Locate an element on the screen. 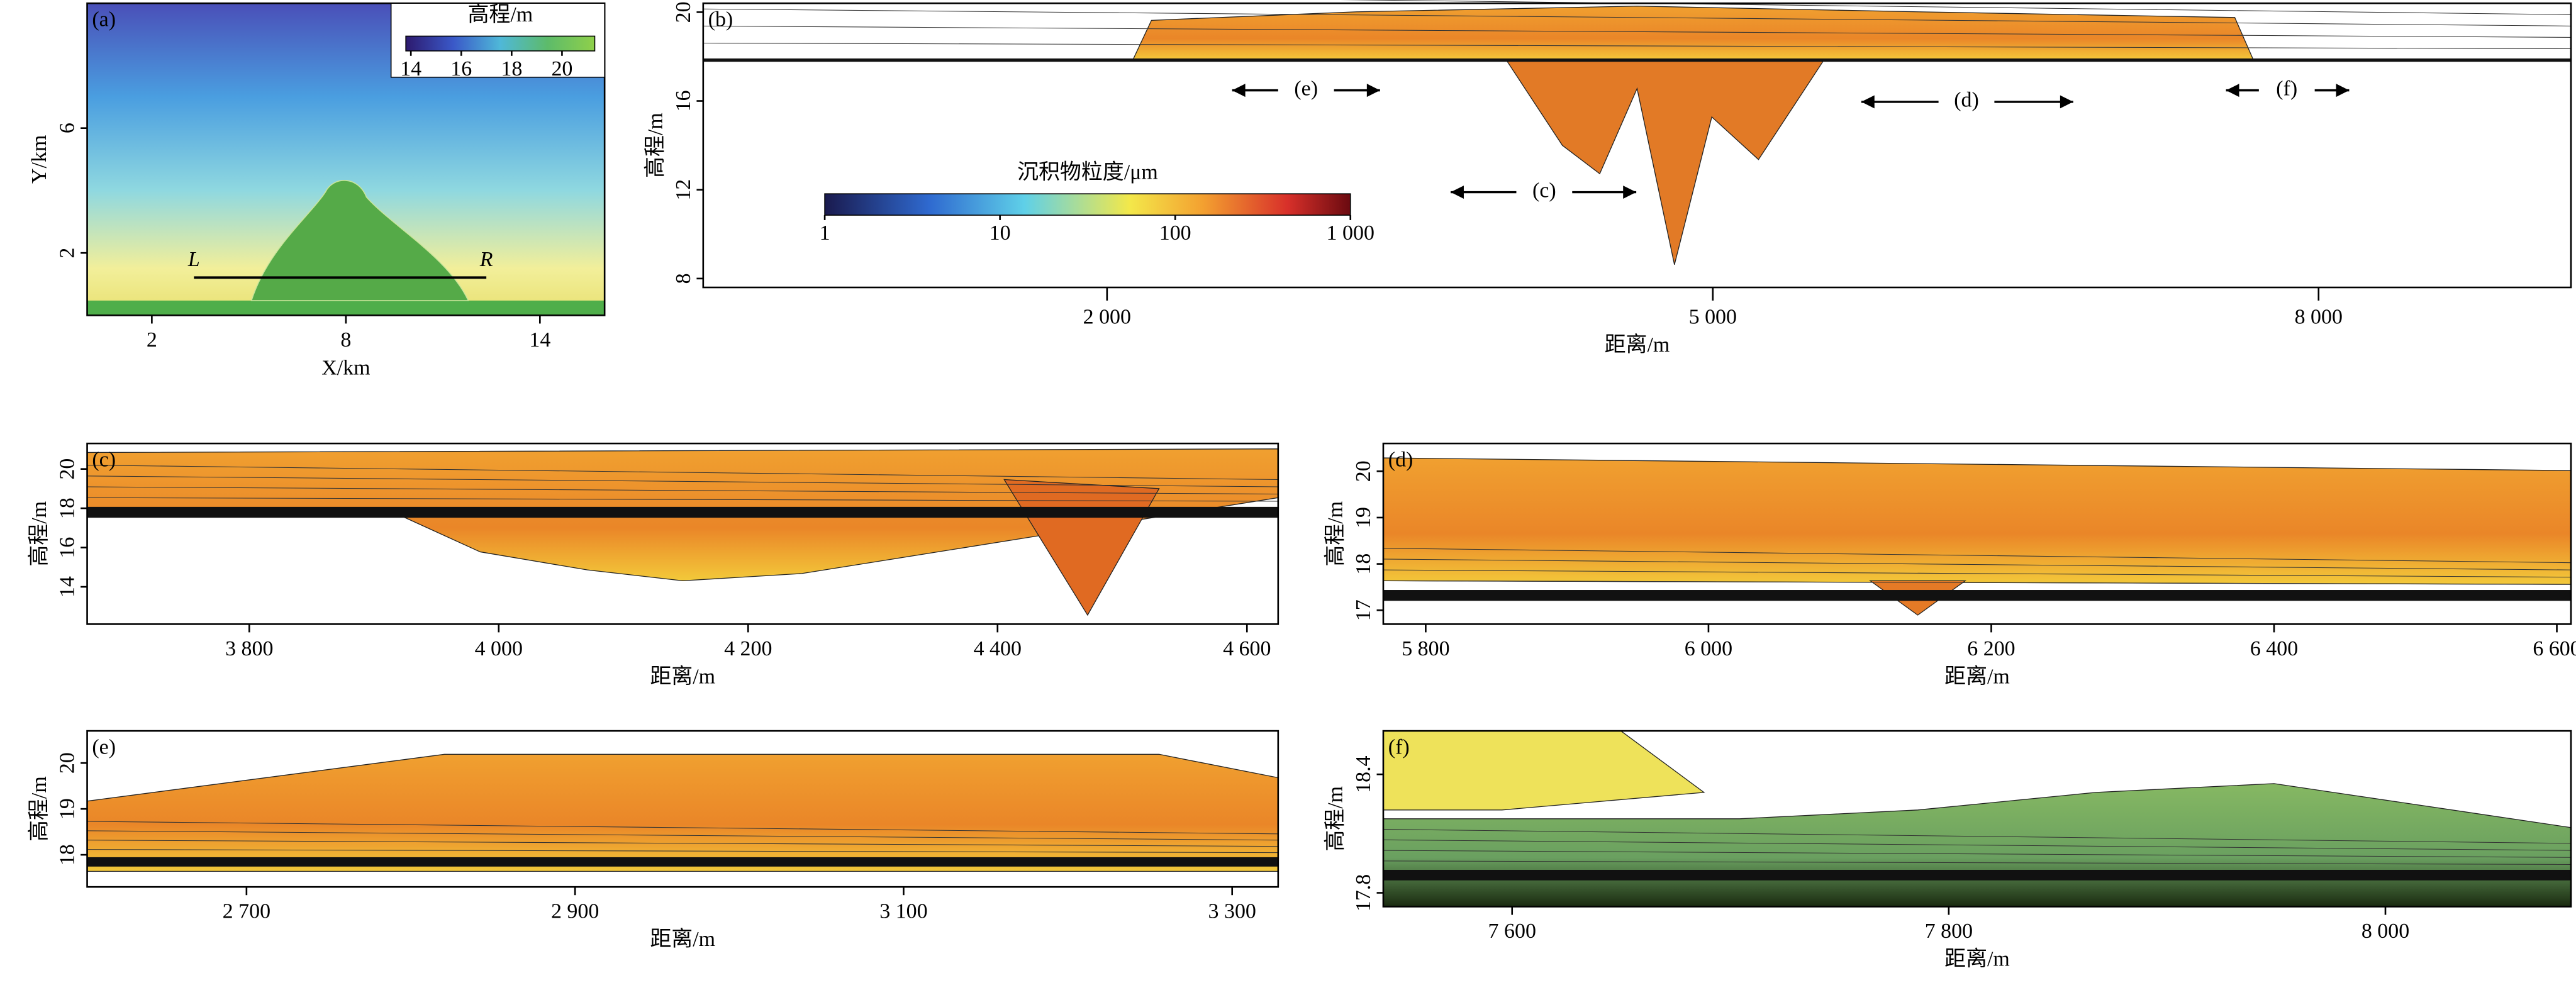 This screenshot has height=995, width=2576. x-tick-label: 5 800 is located at coordinates (1425, 648).